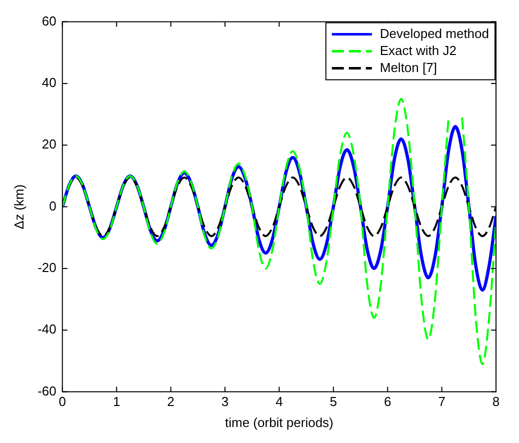  What do you see at coordinates (49, 82) in the screenshot?
I see `y-tick-label: 40` at bounding box center [49, 82].